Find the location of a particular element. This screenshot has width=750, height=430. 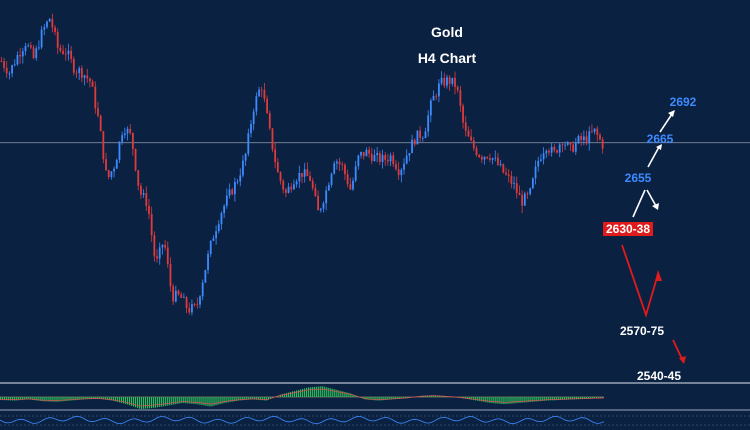

annotations: 2630-38 2692 2665 2655 2570-75 2540-45 is located at coordinates (650, 239).